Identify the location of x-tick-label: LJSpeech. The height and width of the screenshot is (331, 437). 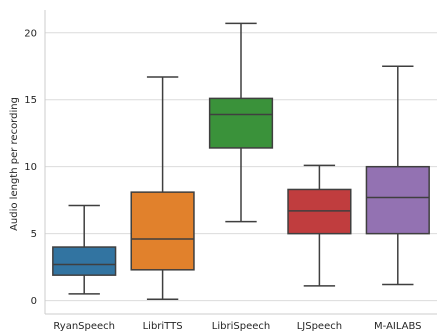
(319, 326).